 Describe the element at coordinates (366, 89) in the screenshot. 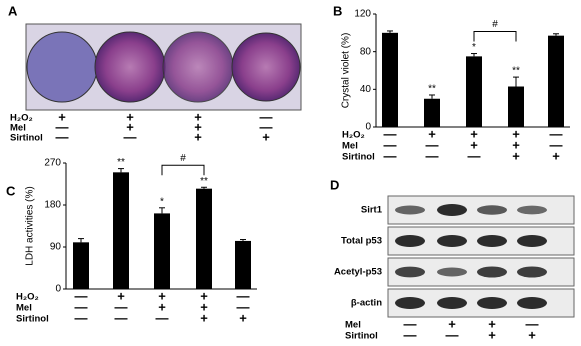

I see `y-tick-label: 40` at that location.